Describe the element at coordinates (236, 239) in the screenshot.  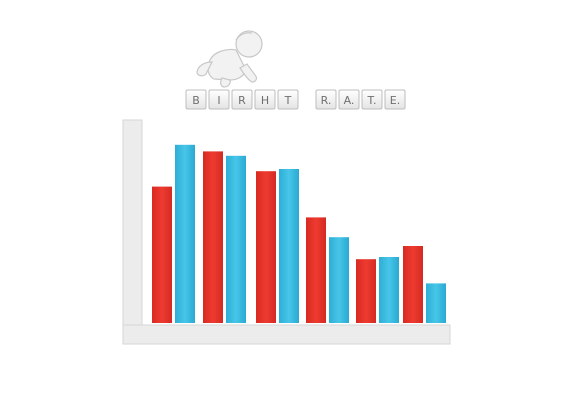
I see `bar-series2-cat2` at that location.